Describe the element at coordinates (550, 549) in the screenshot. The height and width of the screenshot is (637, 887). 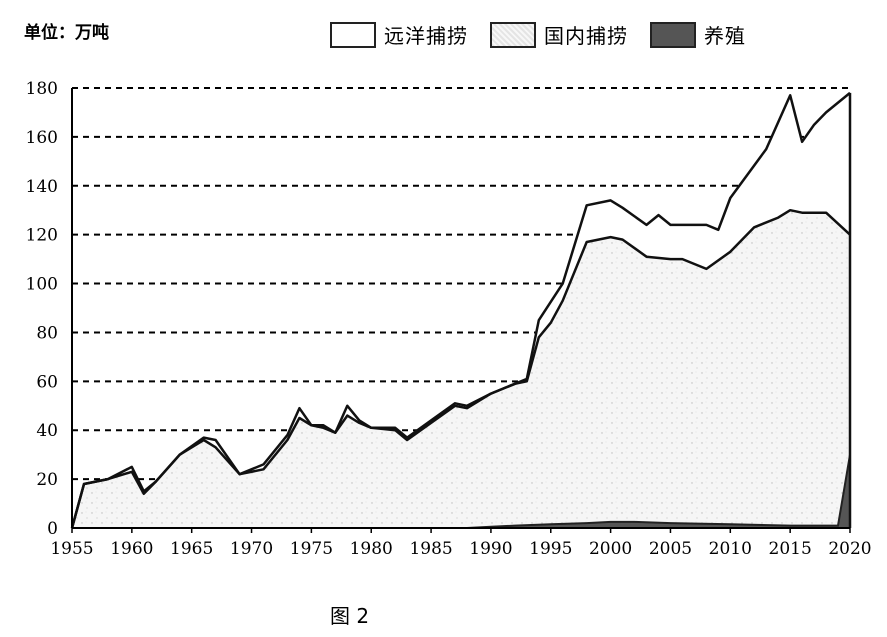
I see `x-tick-label: 1995` at that location.